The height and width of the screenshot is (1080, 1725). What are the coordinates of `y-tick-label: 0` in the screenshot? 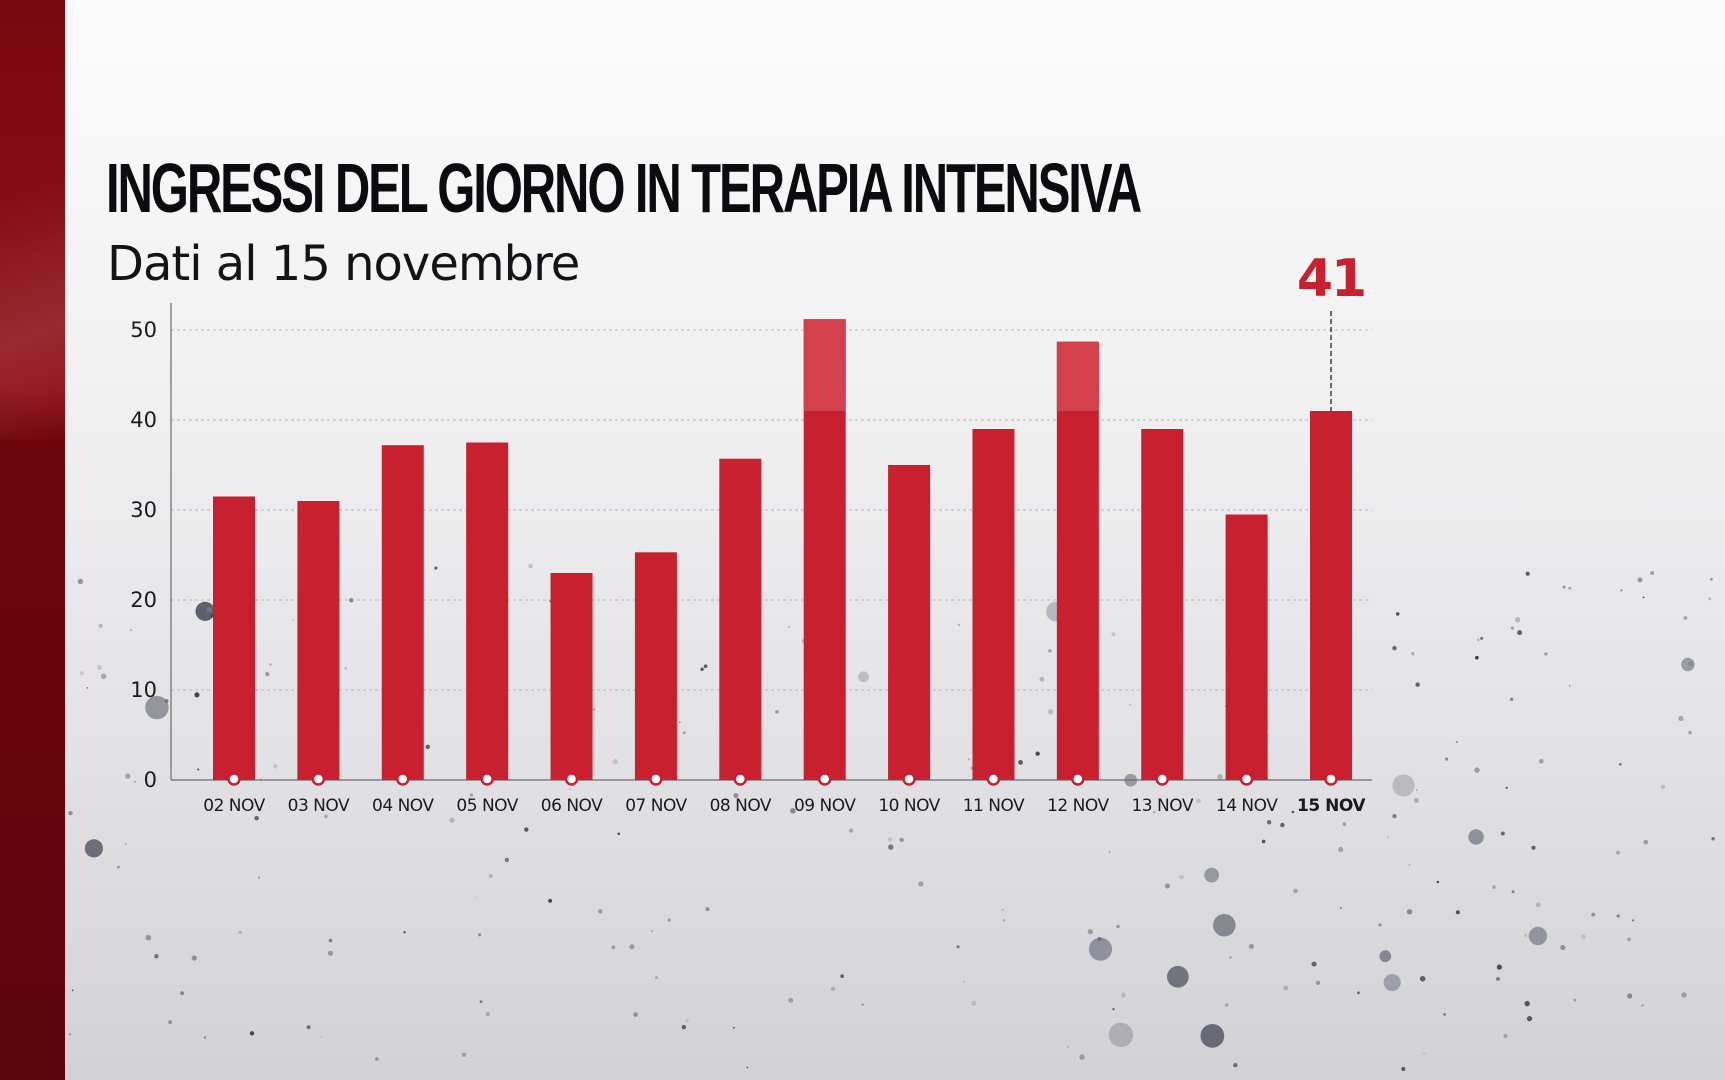 It's located at (150, 780).